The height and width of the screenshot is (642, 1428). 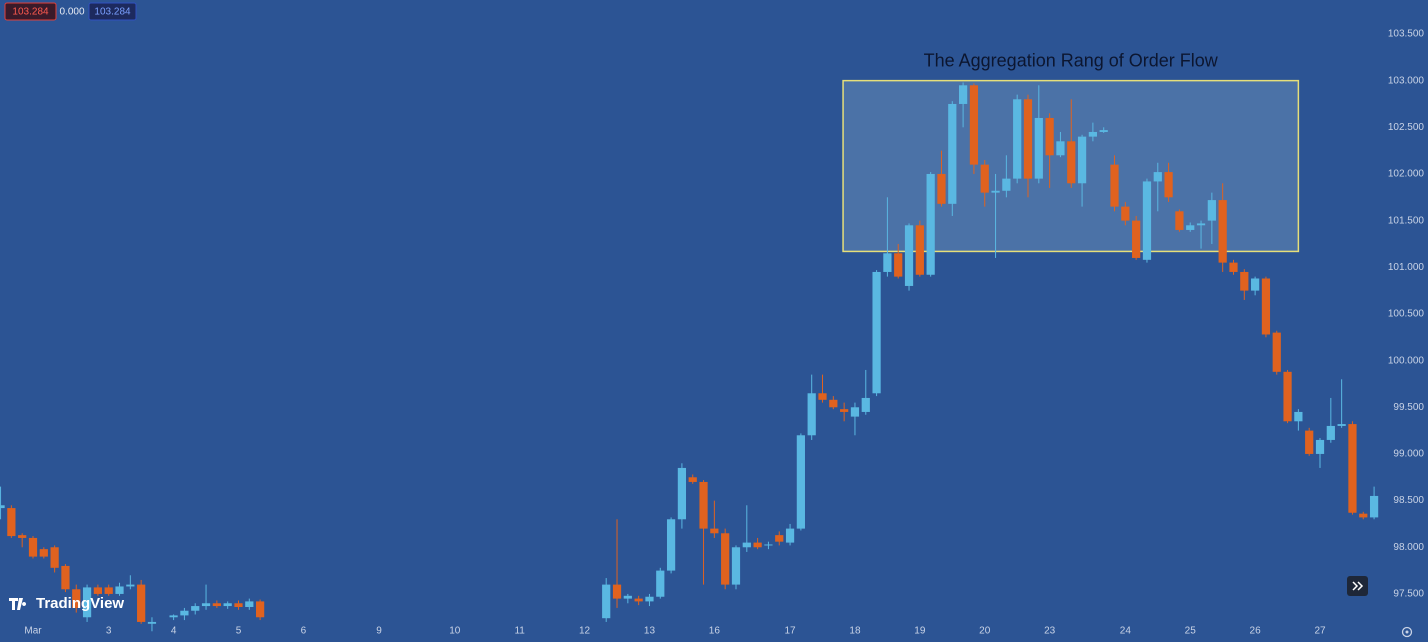 I want to click on header-box-last, so click(x=30, y=11).